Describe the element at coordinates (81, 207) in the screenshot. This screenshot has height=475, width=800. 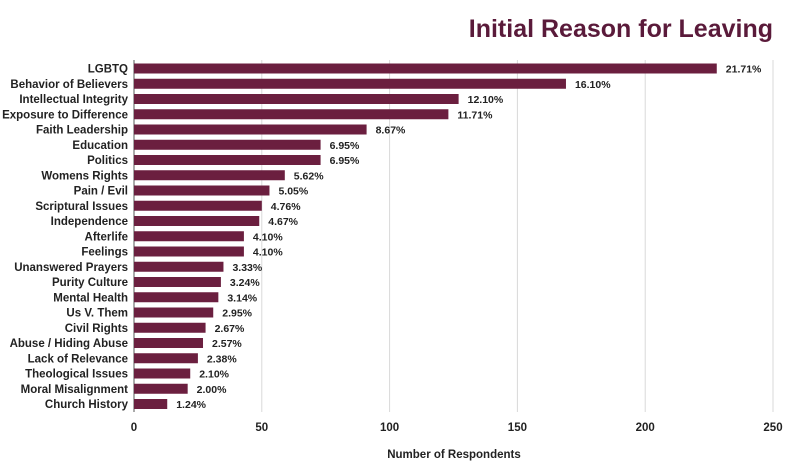
I see `category-label: Scriptural Issues` at that location.